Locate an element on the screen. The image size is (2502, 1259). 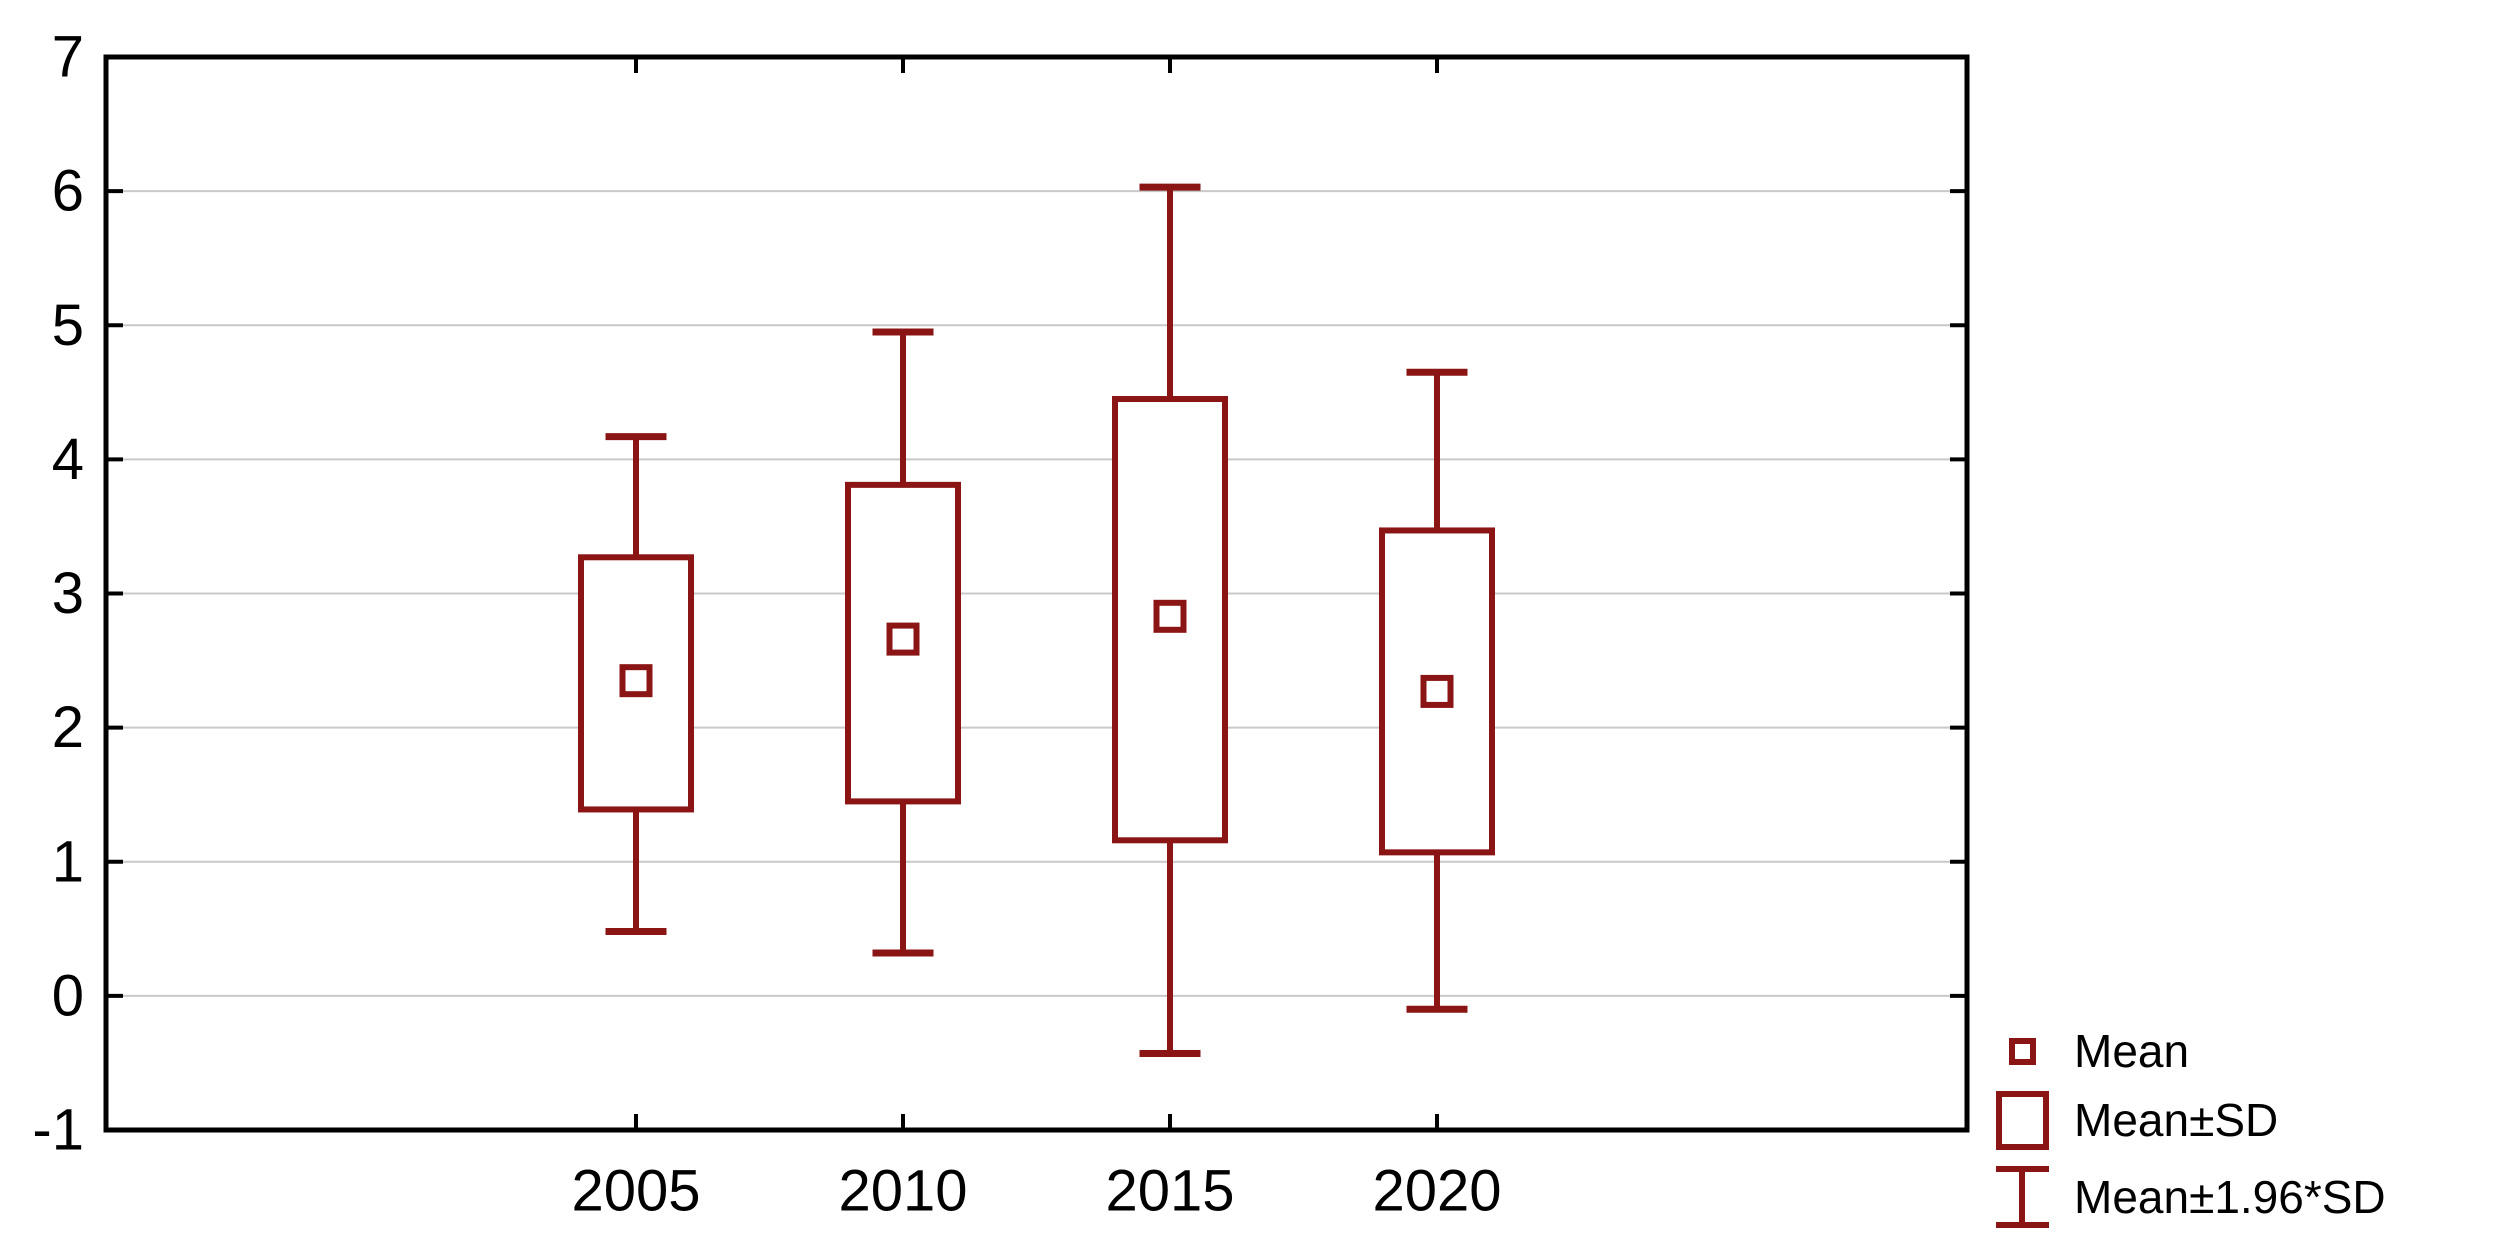
legend-label-mean-196sd: Mean±1.96*SD is located at coordinates (2230, 1196).